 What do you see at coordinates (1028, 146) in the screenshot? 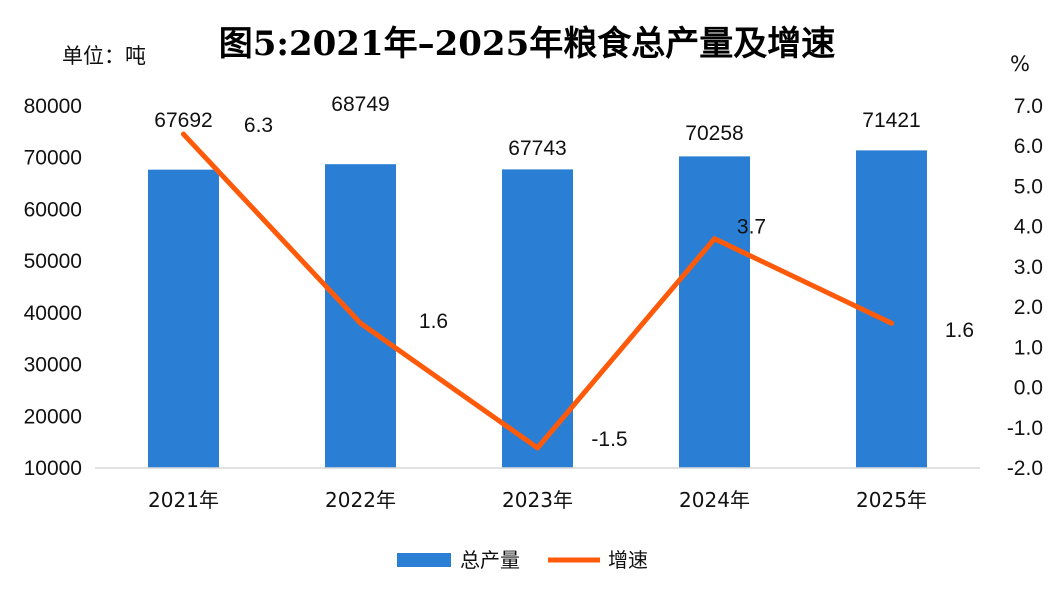
I see `right-tick-label: 6.0` at bounding box center [1028, 146].